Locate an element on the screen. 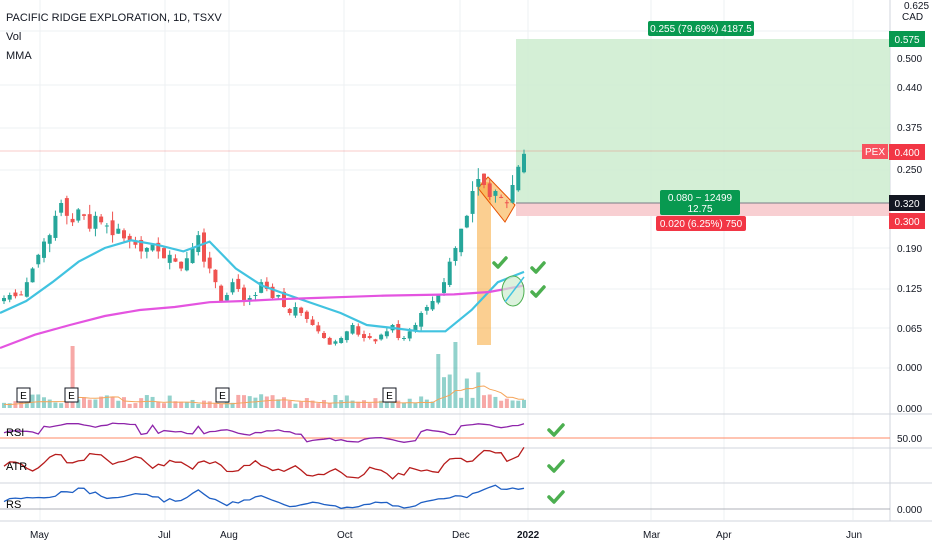  volume-ma-line is located at coordinates (264, 395).